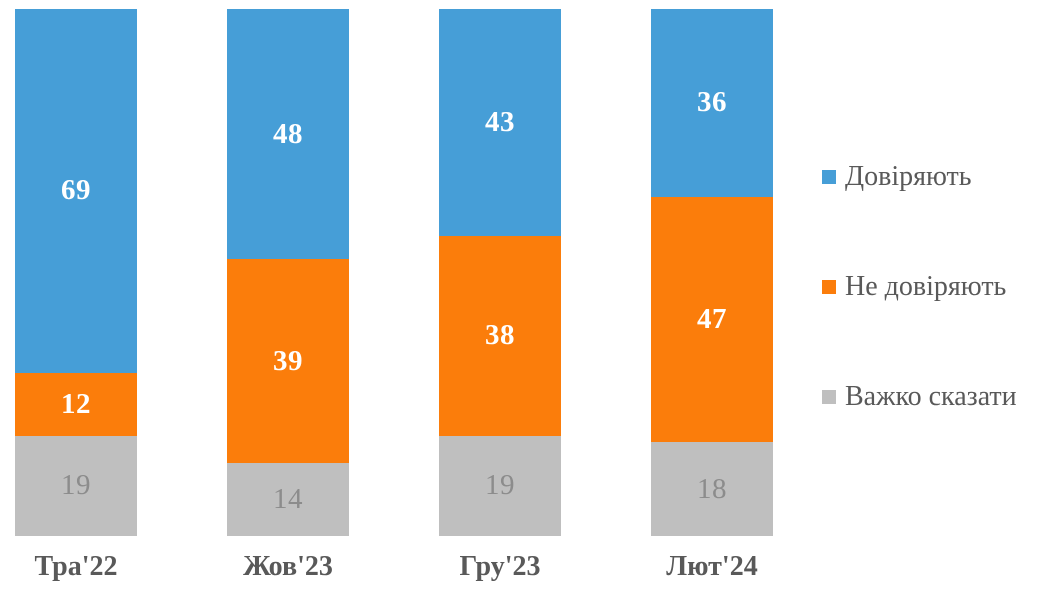 This screenshot has height=598, width=1062. I want to click on bar-segment-series-1-col-2: 48, so click(288, 134).